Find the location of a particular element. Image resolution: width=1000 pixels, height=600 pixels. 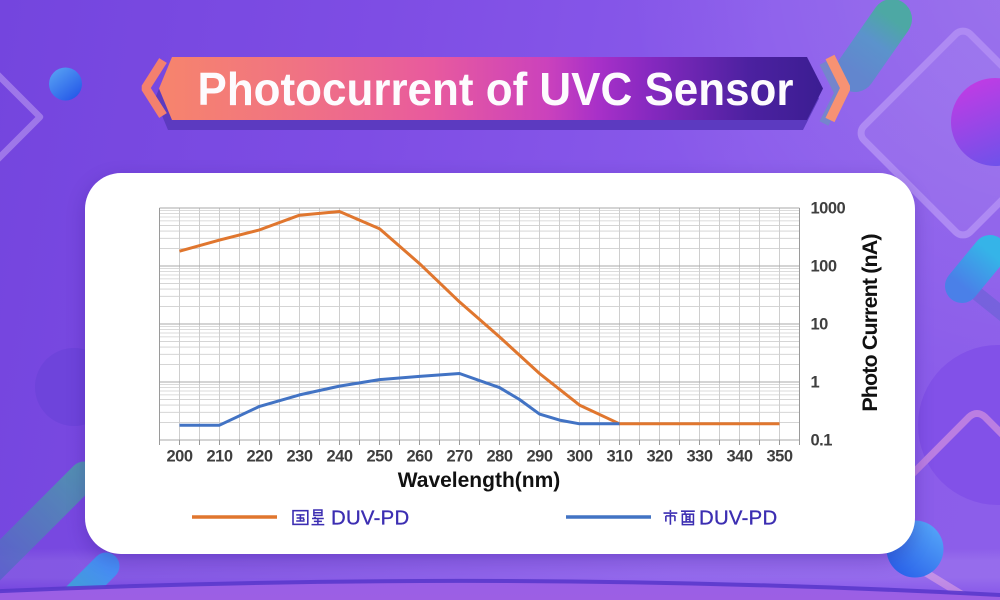

svg-text: 210 is located at coordinates (219, 457).